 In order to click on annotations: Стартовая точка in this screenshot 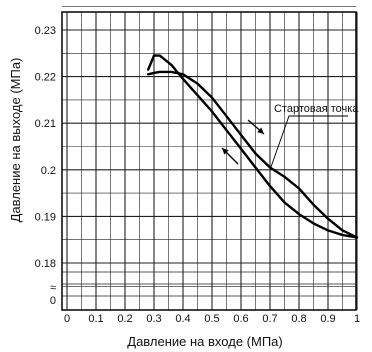, I will do `click(290, 136)`.